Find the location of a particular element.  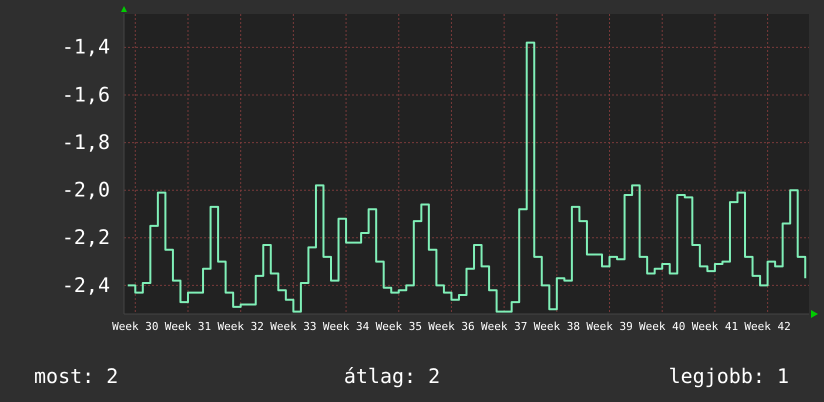

x-tick-label: Week 36 is located at coordinates (451, 326).